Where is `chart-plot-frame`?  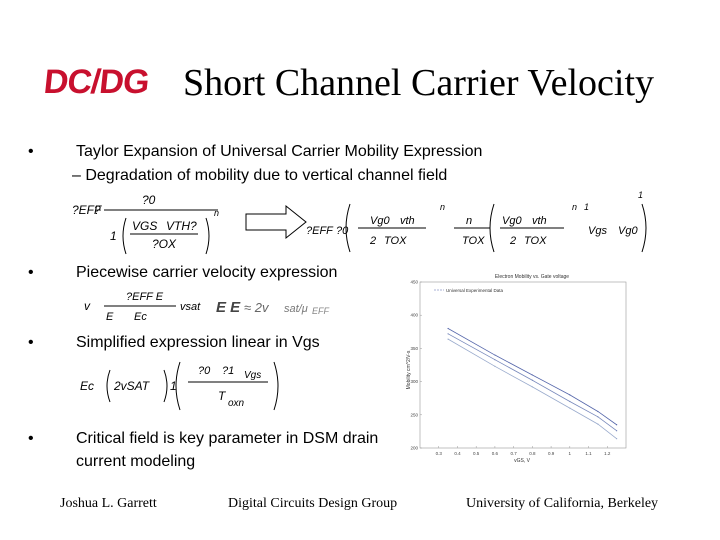 chart-plot-frame is located at coordinates (523, 365).